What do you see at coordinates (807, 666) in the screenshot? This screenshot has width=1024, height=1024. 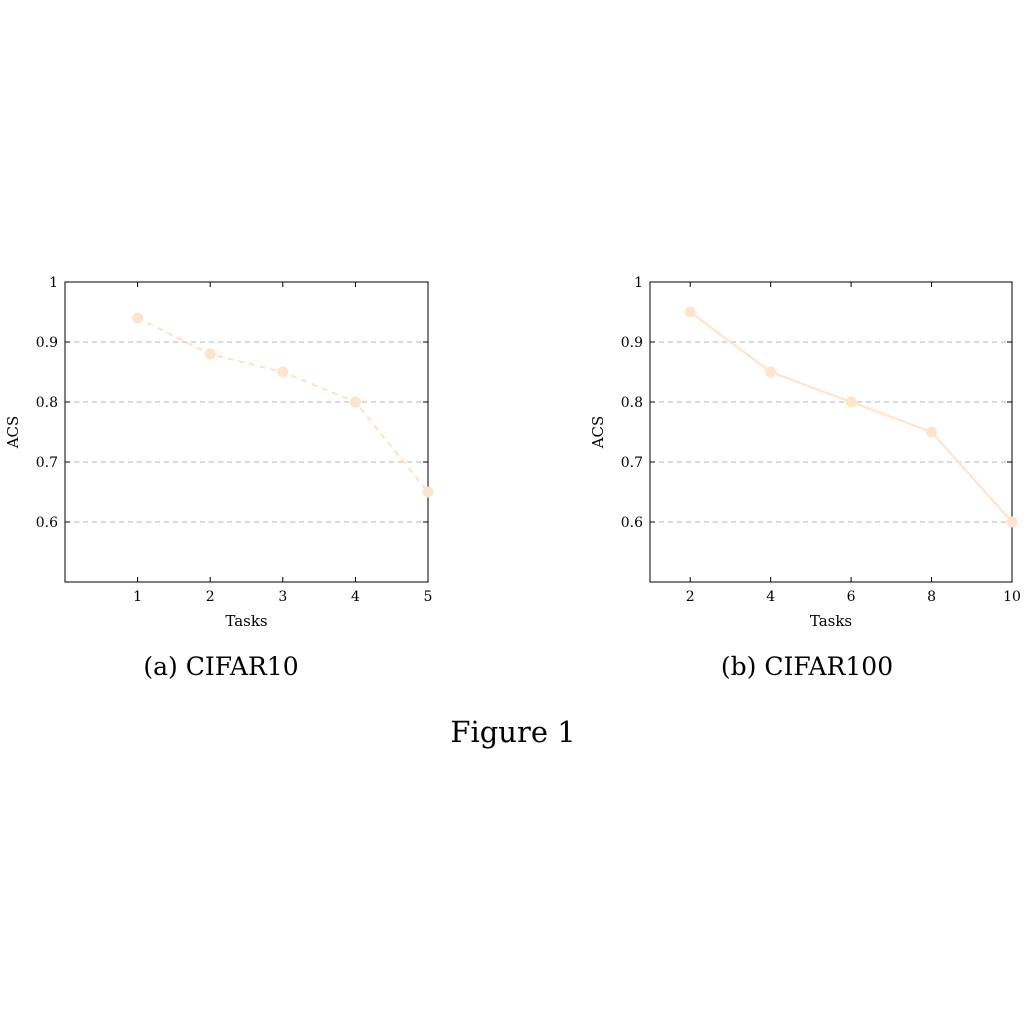 I see `subcaption-cifar100: (b) CIFAR100` at bounding box center [807, 666].